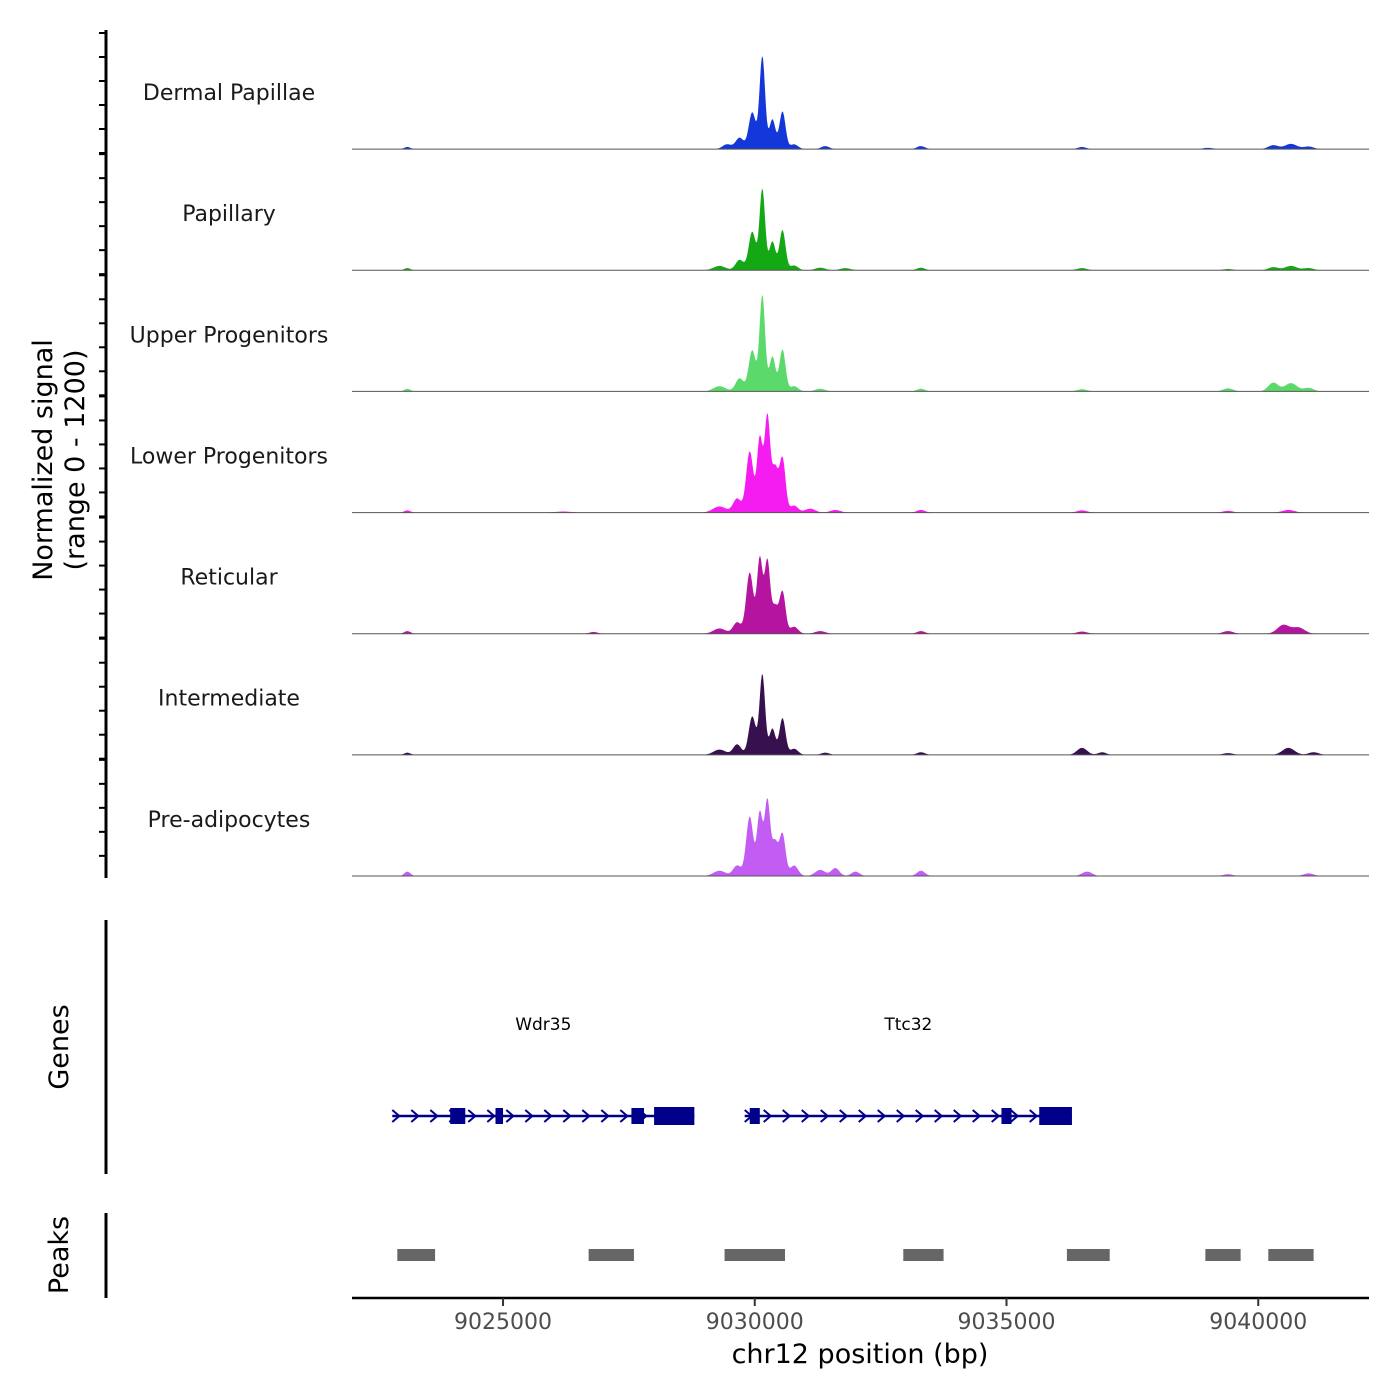 This screenshot has height=1400, width=1400. What do you see at coordinates (229, 456) in the screenshot?
I see `track-label-lower-progenitors: Lower Progenitors` at bounding box center [229, 456].